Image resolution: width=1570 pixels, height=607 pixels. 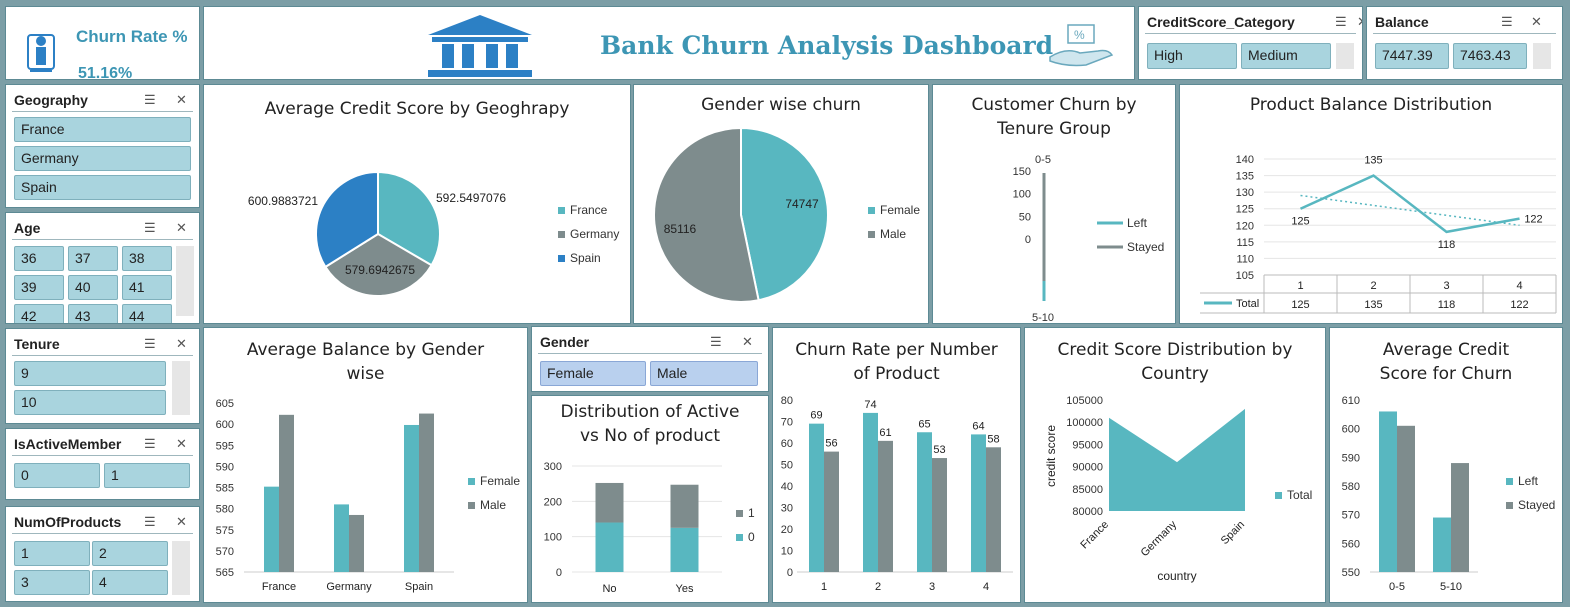 I want to click on slicer-item-products-2: 2, so click(x=130, y=553).